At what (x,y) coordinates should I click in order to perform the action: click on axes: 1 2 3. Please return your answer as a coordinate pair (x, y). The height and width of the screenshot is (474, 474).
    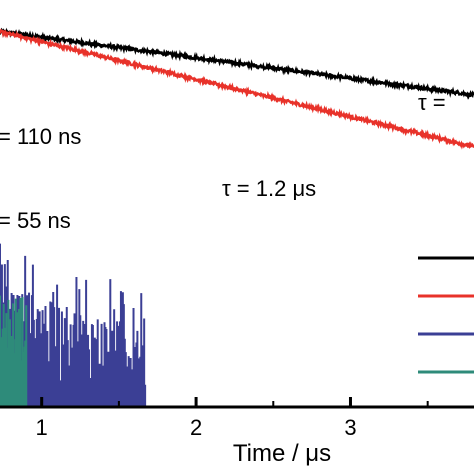
    Looking at the image, I should click on (237, 418).